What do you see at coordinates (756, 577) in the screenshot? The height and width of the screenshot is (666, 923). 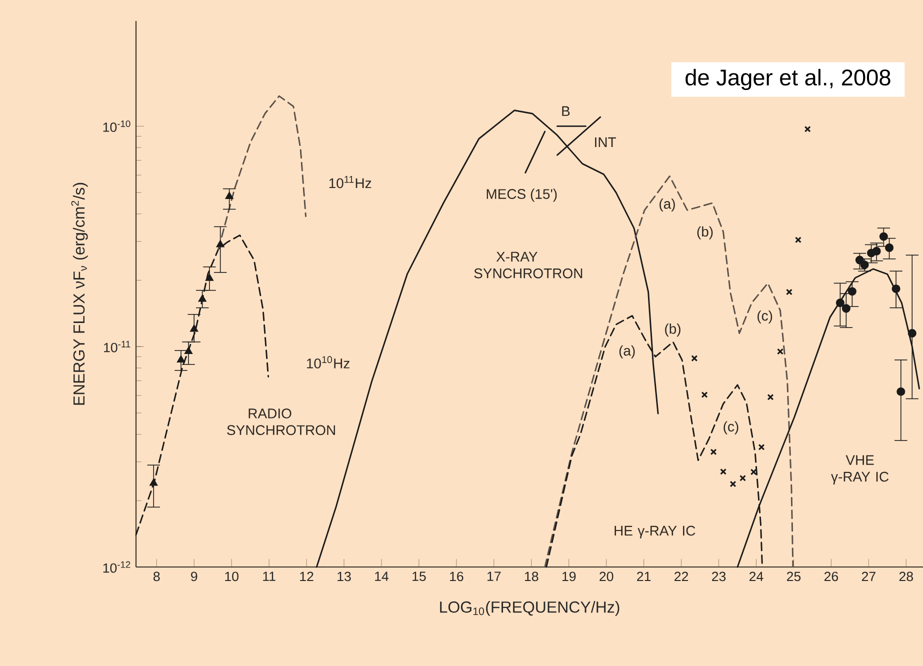 I see `x-tick-label: 24` at bounding box center [756, 577].